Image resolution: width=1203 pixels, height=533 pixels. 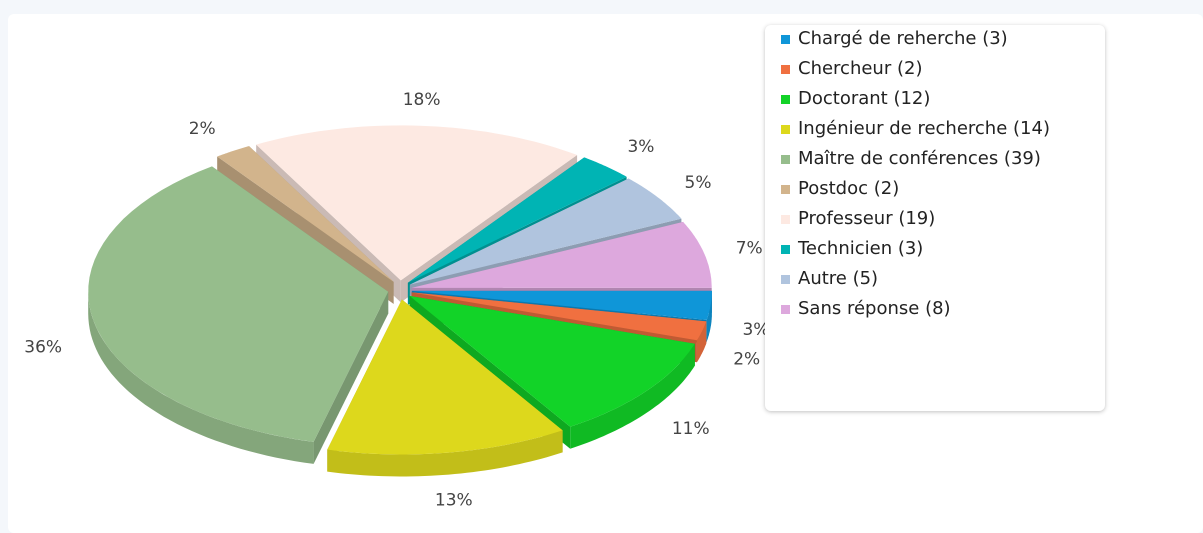 I want to click on slice-label: 18%, so click(x=422, y=100).